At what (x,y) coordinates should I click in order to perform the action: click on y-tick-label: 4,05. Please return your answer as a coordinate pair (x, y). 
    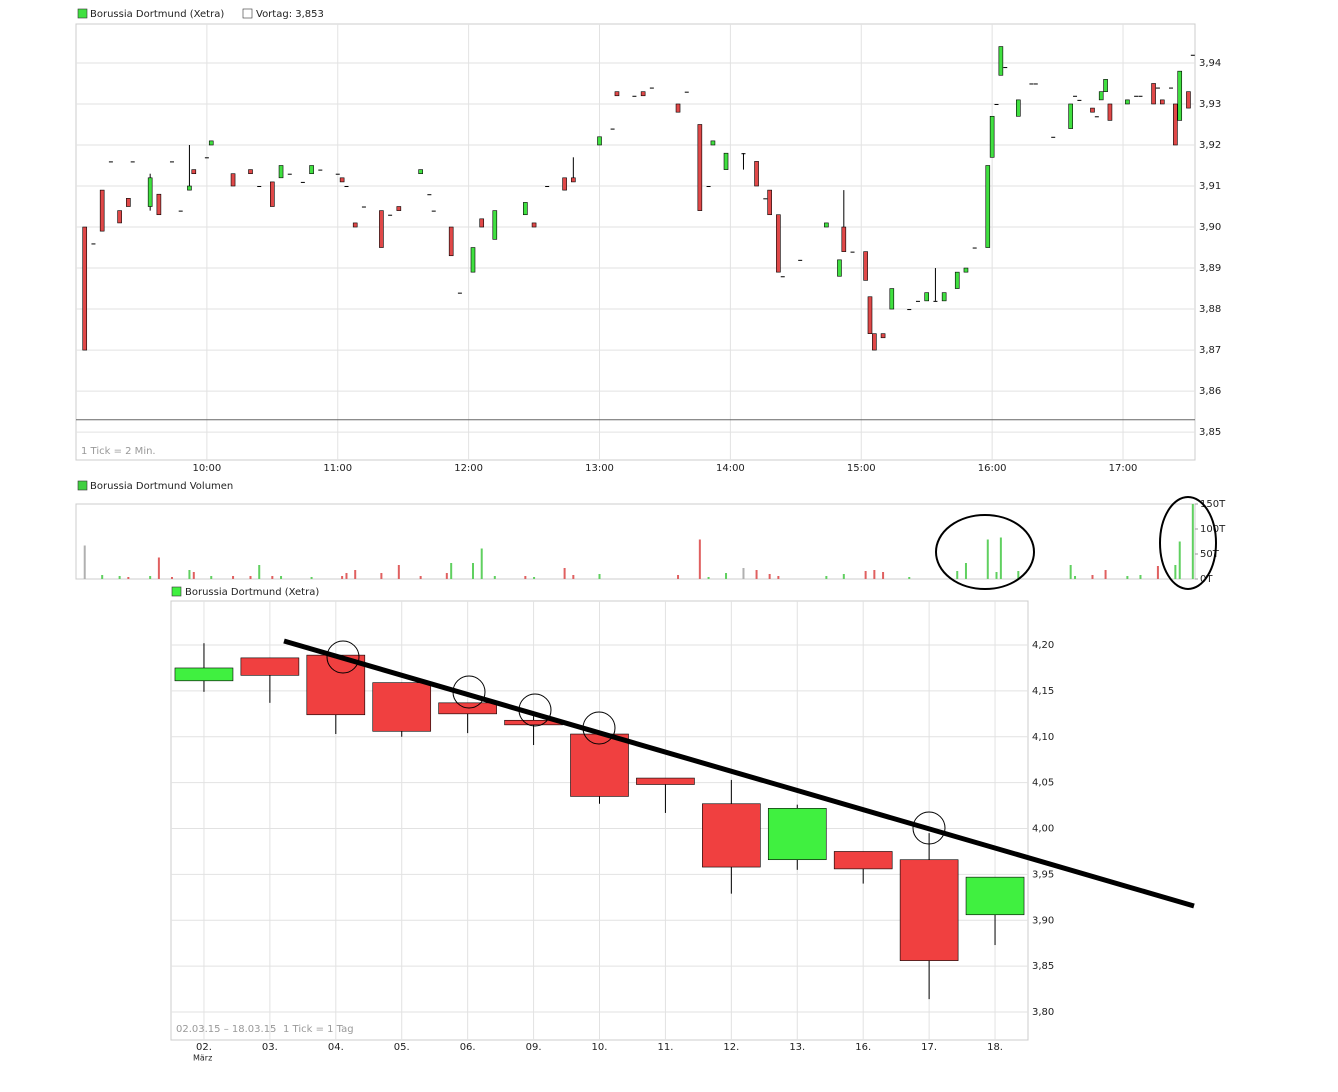
    Looking at the image, I should click on (1043, 783).